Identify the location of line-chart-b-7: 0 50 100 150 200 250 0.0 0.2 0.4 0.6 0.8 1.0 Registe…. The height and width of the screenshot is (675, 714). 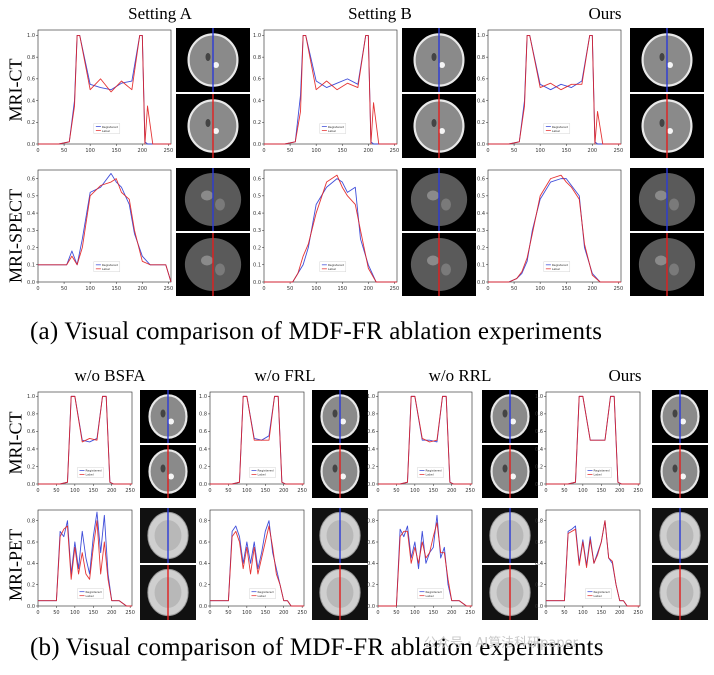
(253, 442).